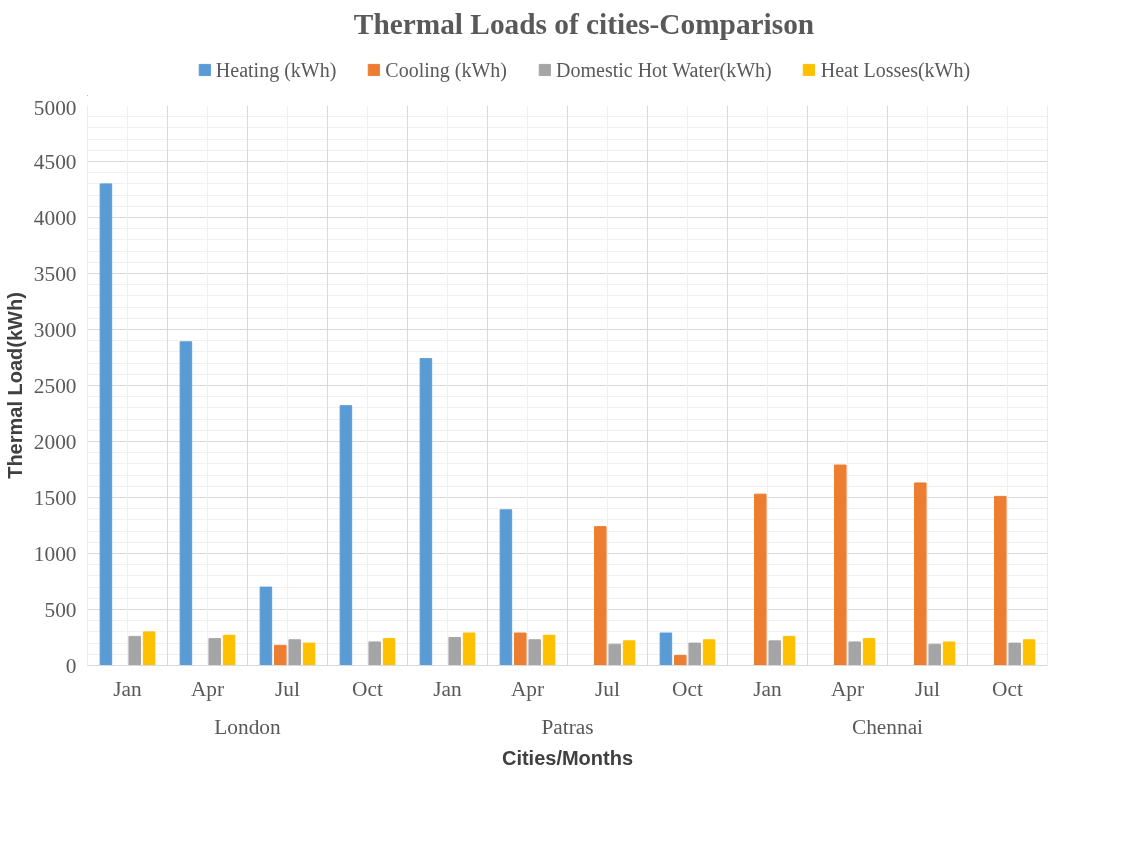  I want to click on text: Patras, so click(567, 726).